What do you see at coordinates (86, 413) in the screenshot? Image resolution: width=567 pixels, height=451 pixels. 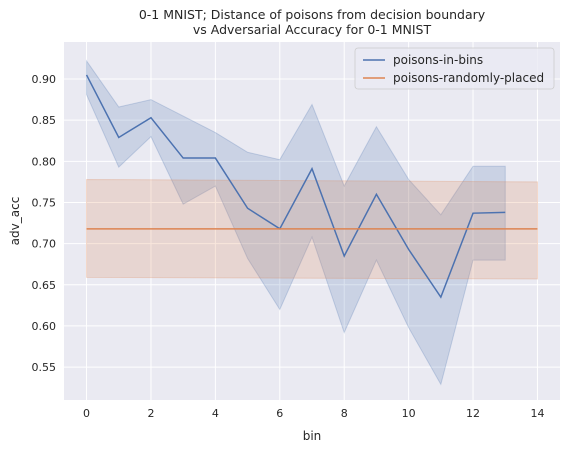 I see `x-tick-label: 0` at bounding box center [86, 413].